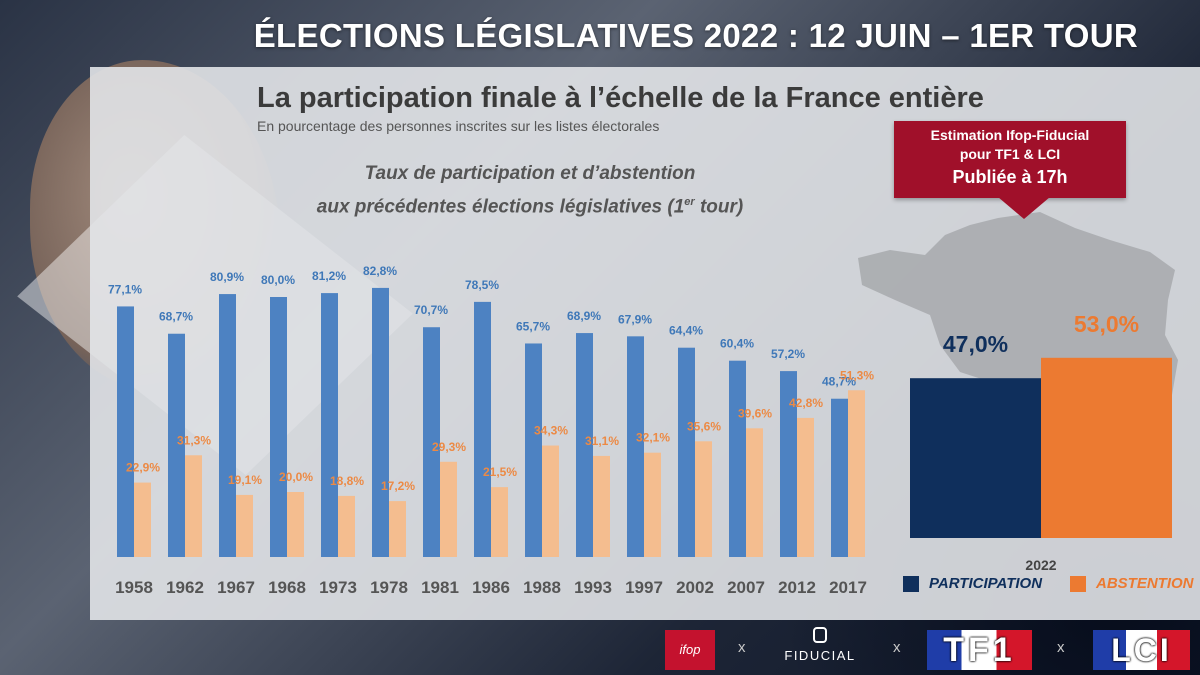 Image resolution: width=1200 pixels, height=675 pixels. Describe the element at coordinates (347, 481) in the screenshot. I see `abstention-label-1973: 18,8%` at that location.